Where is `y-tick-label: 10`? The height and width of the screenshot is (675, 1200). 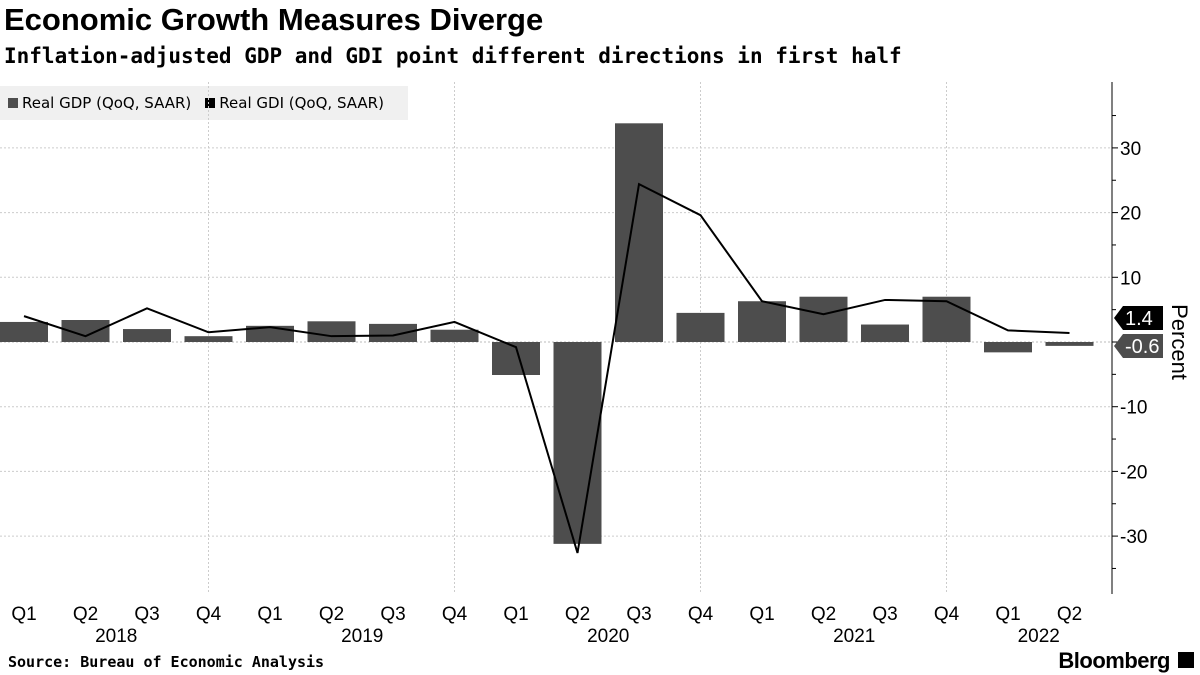
y-tick-label: 10 is located at coordinates (1130, 278).